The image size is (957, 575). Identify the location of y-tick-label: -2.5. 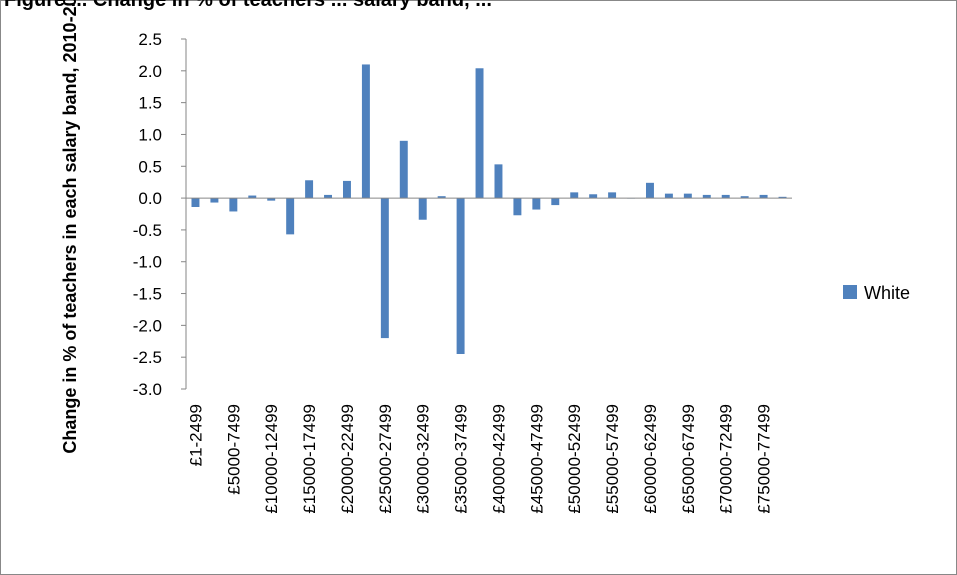
(147, 357).